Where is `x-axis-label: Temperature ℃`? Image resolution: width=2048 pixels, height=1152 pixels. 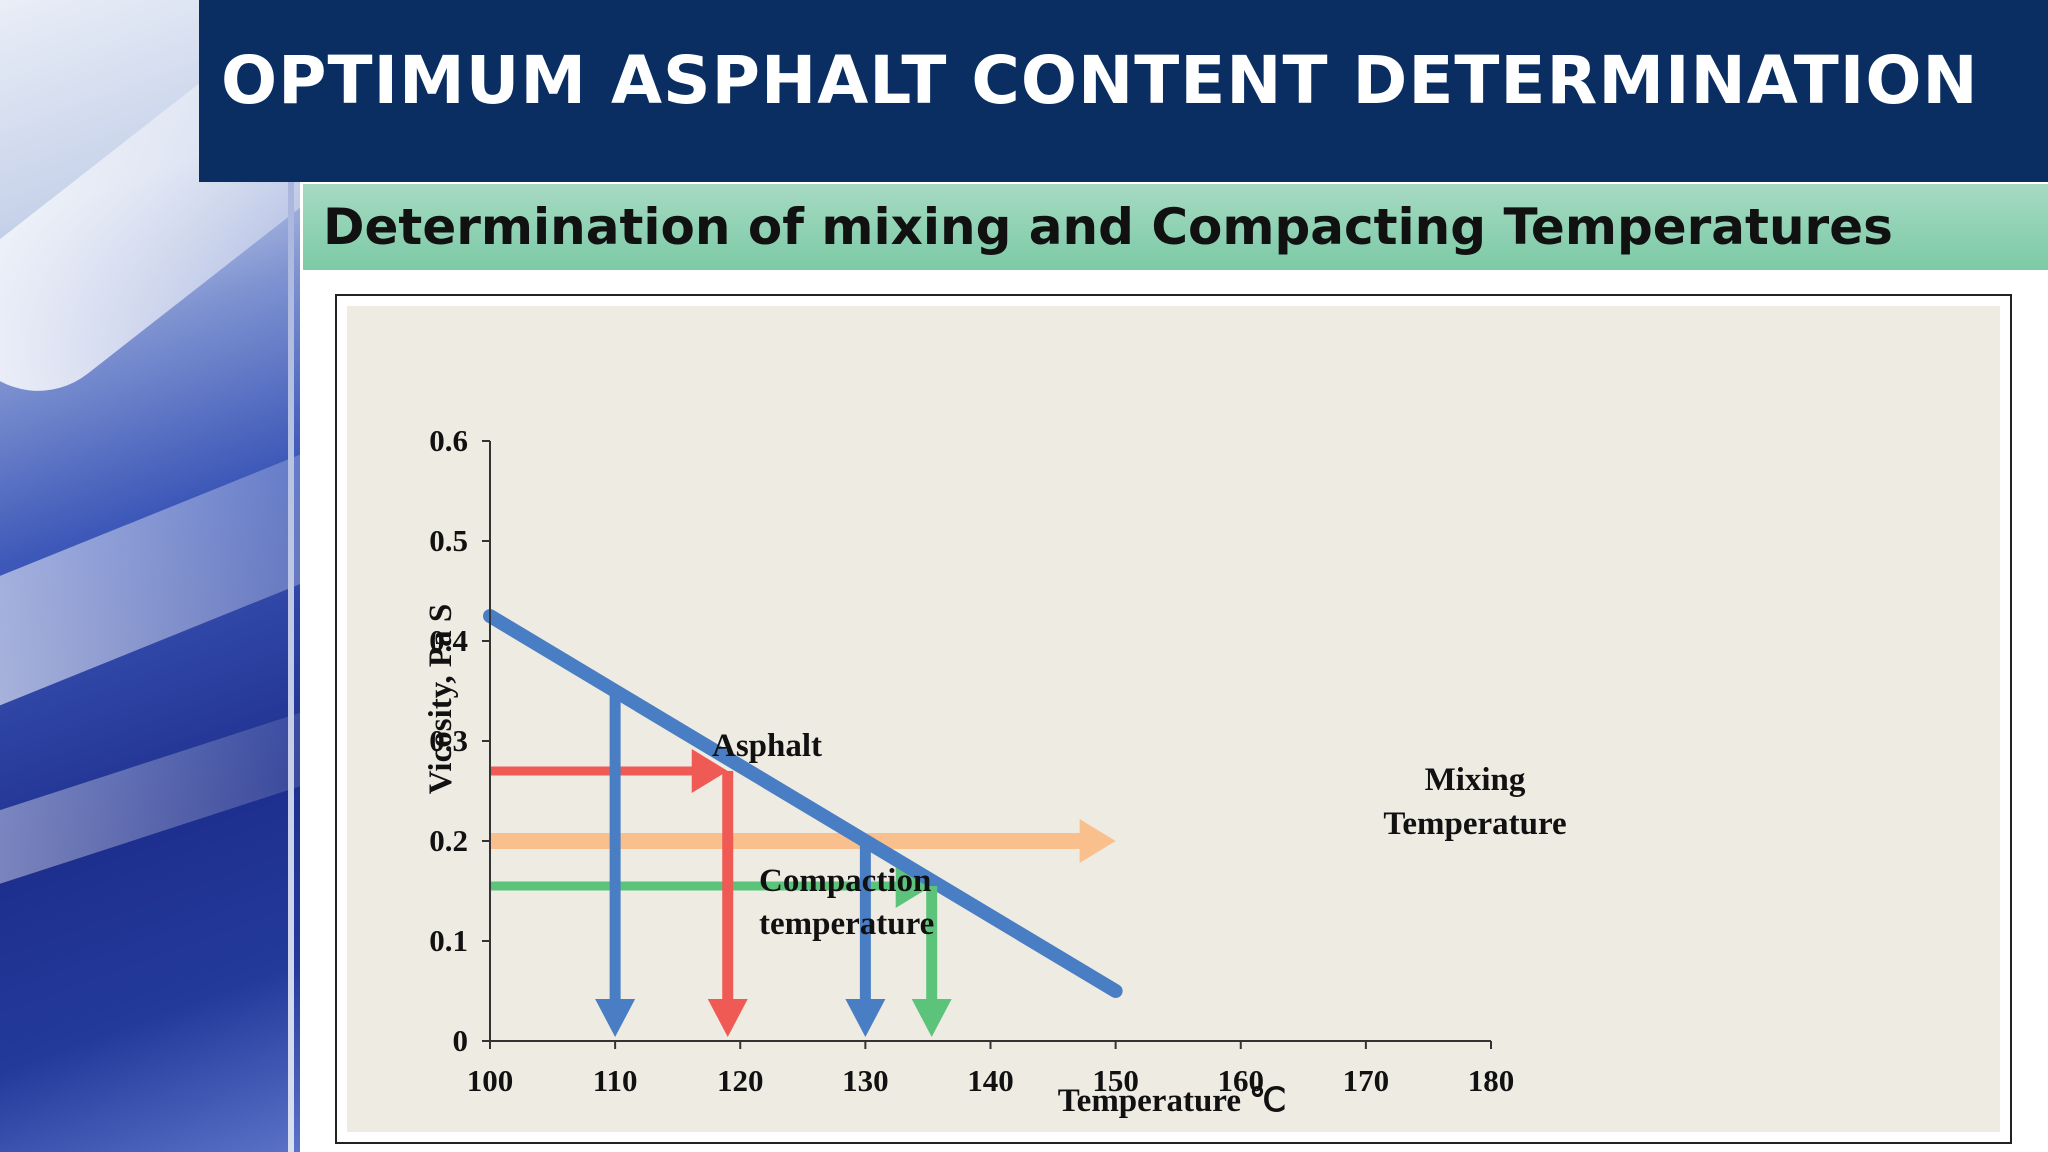
x-axis-label: Temperature ℃ is located at coordinates (1172, 1101).